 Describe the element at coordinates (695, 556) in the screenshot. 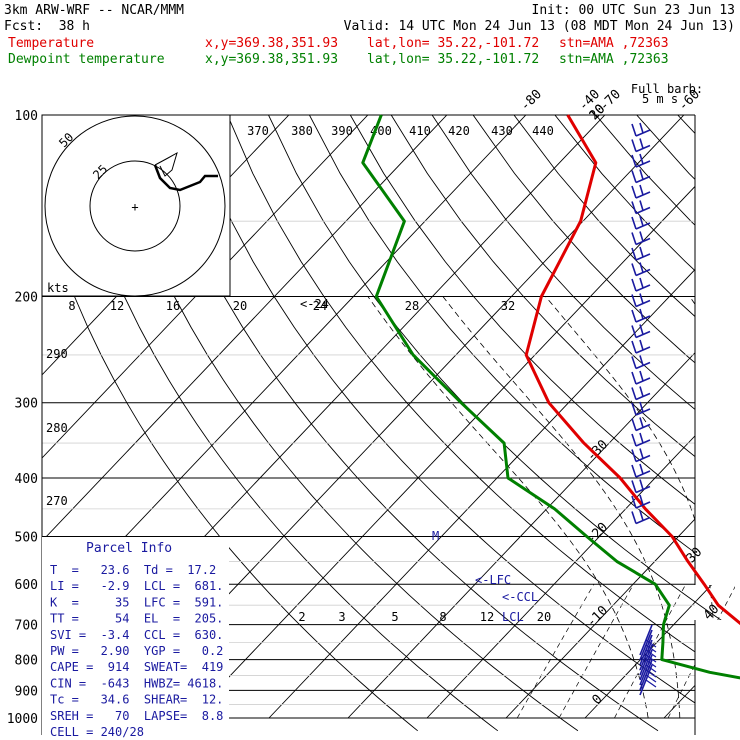

I see `isotherm-label: 30` at that location.